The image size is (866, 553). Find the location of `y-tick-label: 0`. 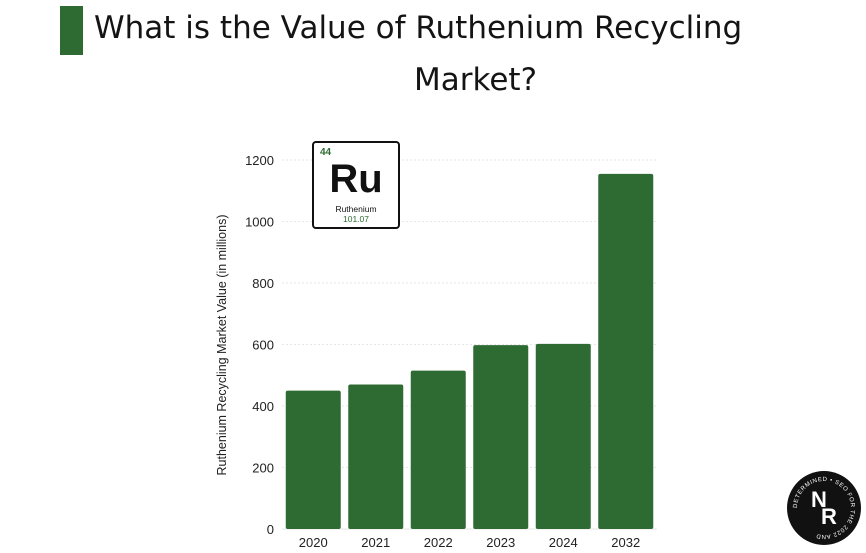

y-tick-label: 0 is located at coordinates (270, 529).